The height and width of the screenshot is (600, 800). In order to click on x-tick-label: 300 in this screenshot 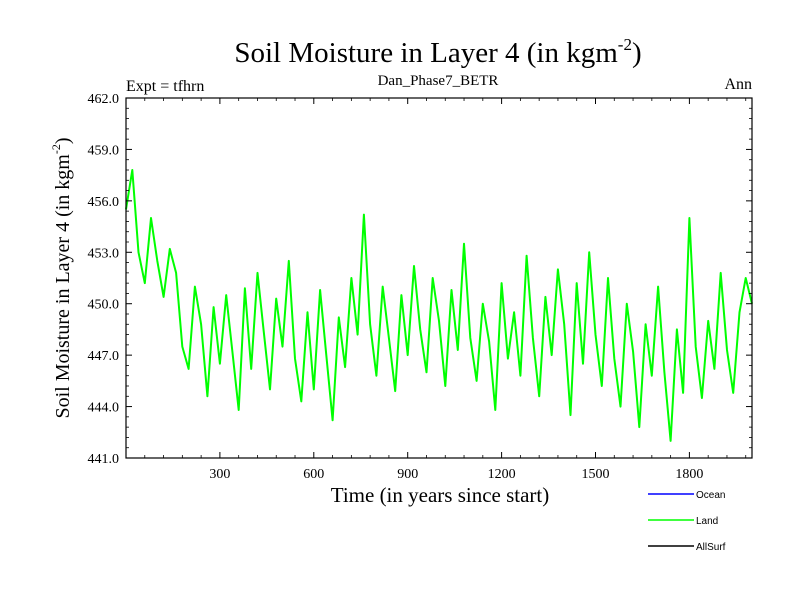, I will do `click(219, 474)`.